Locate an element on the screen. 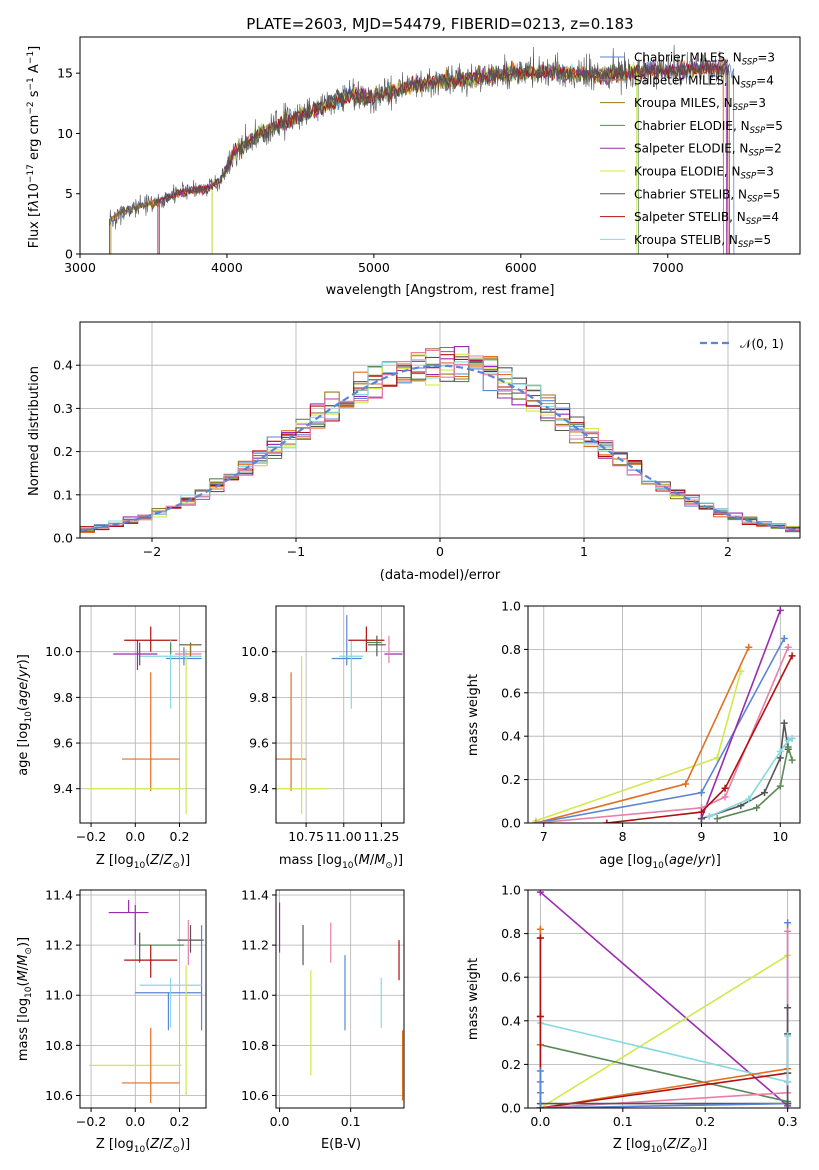  y-tick-label: 10.8 is located at coordinates (255, 1045).